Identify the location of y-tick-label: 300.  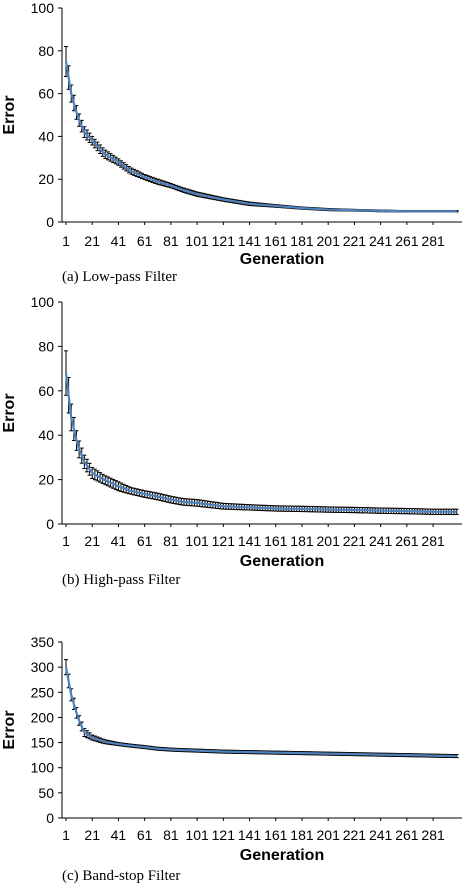
(43, 667).